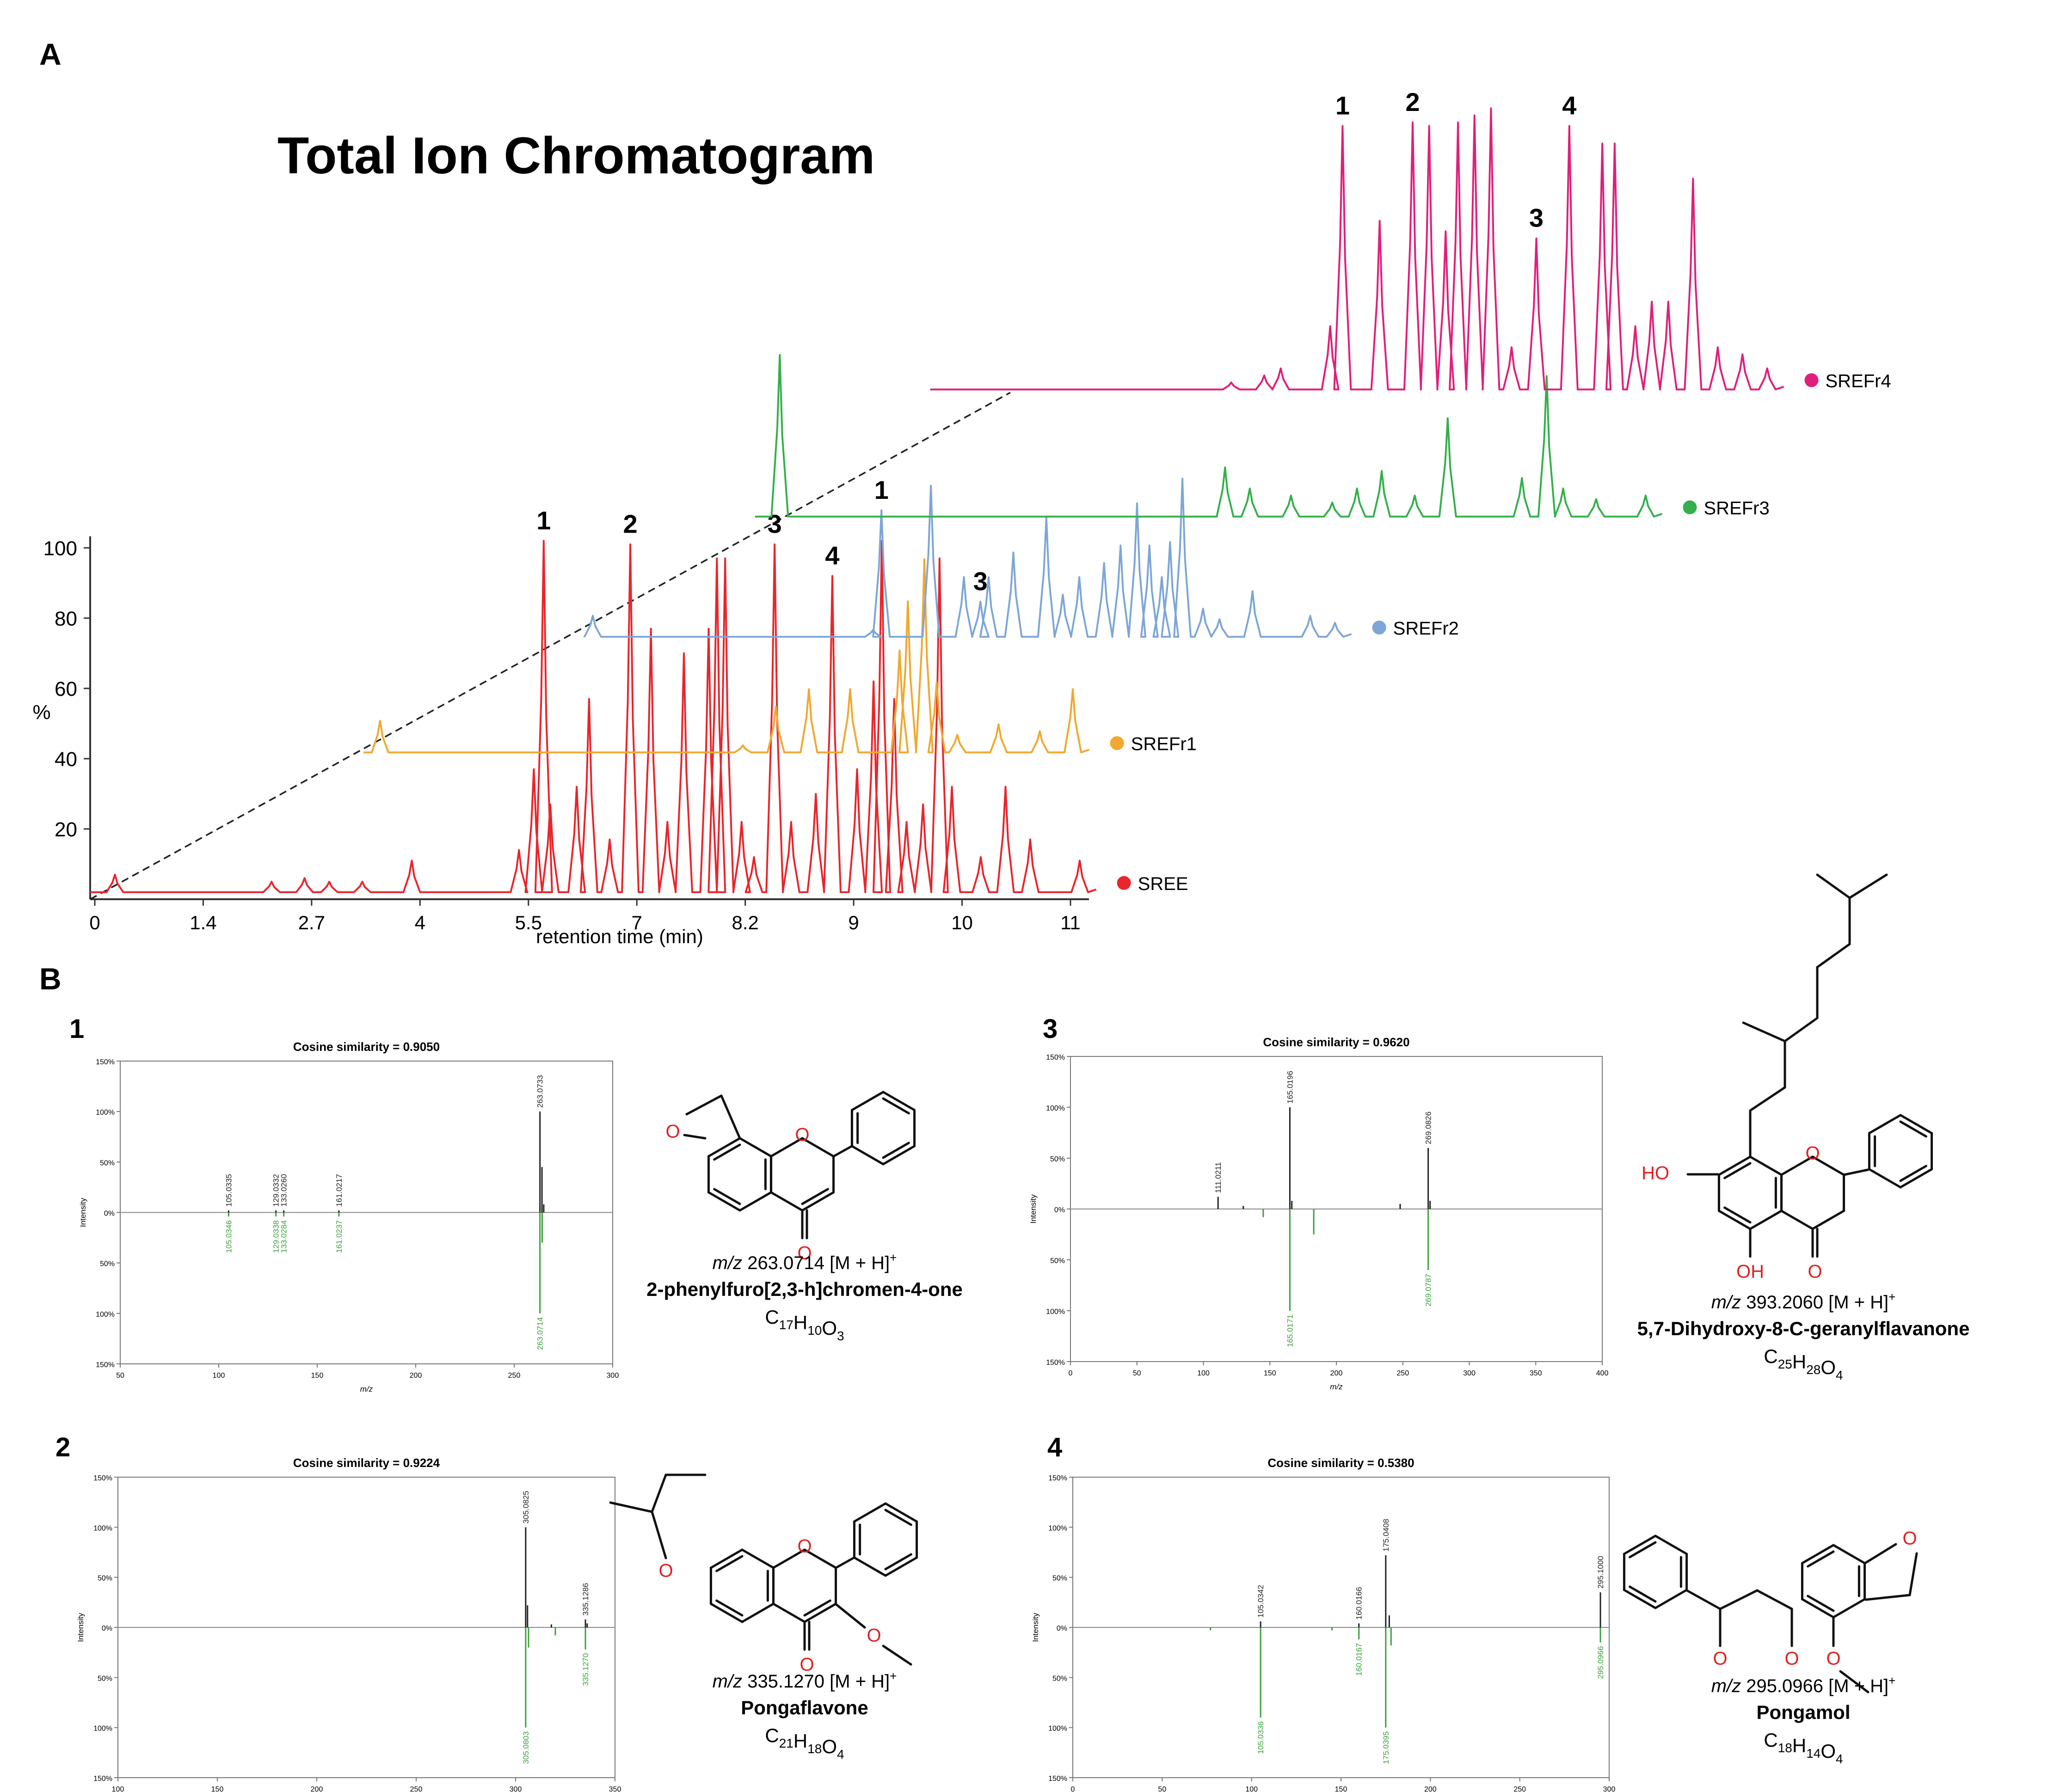 This screenshot has height=1792, width=2048. I want to click on molecular-formula: C25H28O4, so click(1803, 1363).